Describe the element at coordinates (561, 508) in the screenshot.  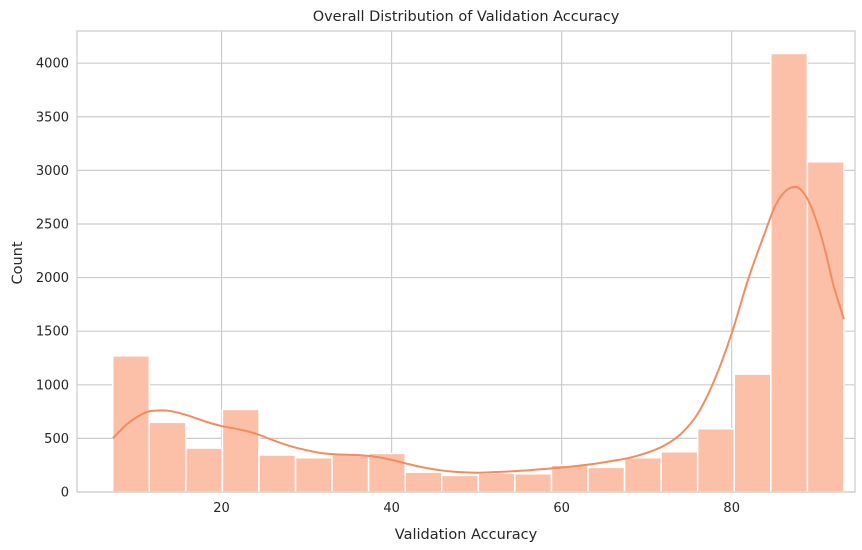
I see `x-tick-label: 60` at that location.